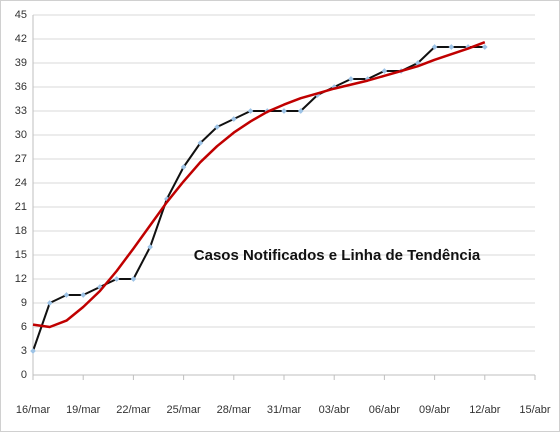 This screenshot has width=560, height=432. Describe the element at coordinates (21, 63) in the screenshot. I see `y-tick-label: 39` at that location.